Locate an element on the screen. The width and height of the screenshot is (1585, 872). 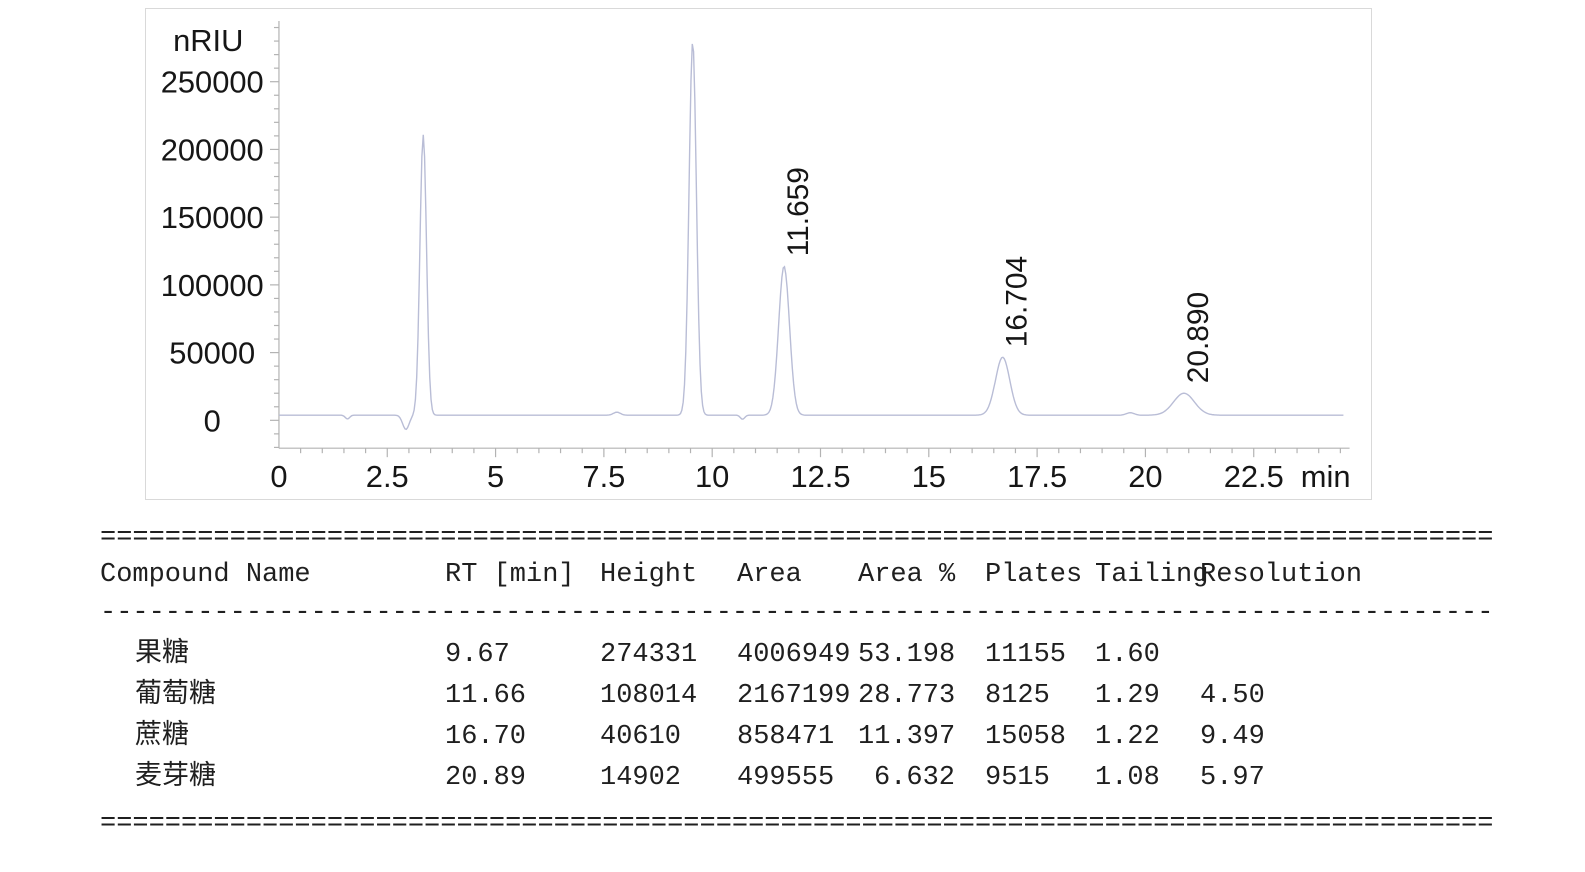
table-cell-area-pct: 6.632 is located at coordinates (914, 778).